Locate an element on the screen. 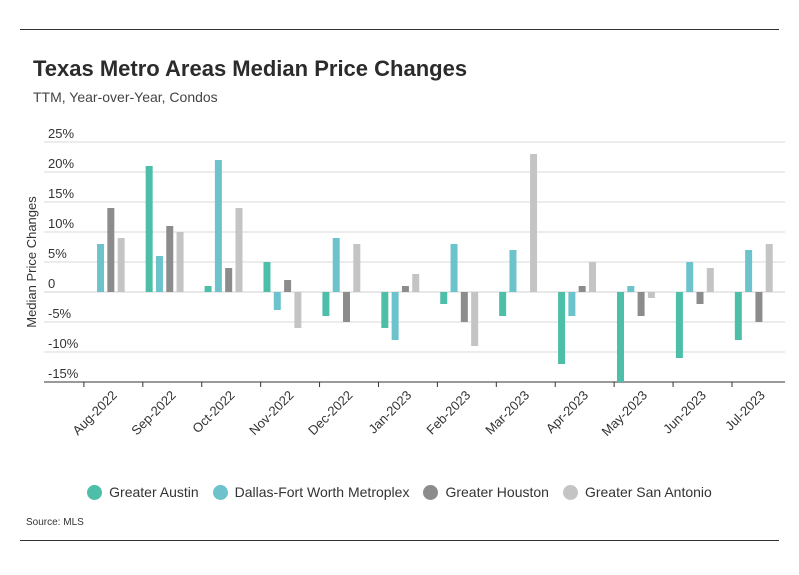 The width and height of the screenshot is (799, 575). y-tick-label: -15% is located at coordinates (63, 373).